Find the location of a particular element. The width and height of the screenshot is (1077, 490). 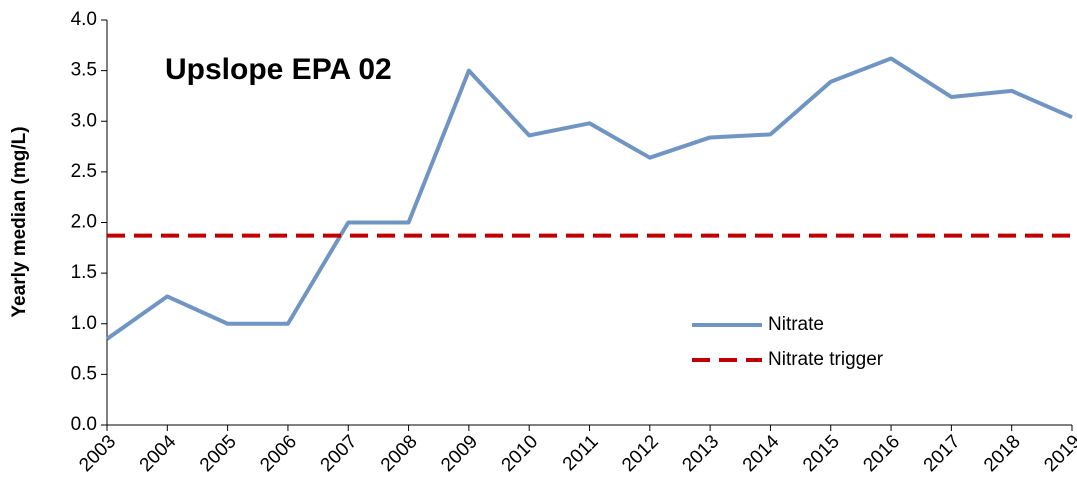

x-tick-label: 2018 is located at coordinates (1002, 453).